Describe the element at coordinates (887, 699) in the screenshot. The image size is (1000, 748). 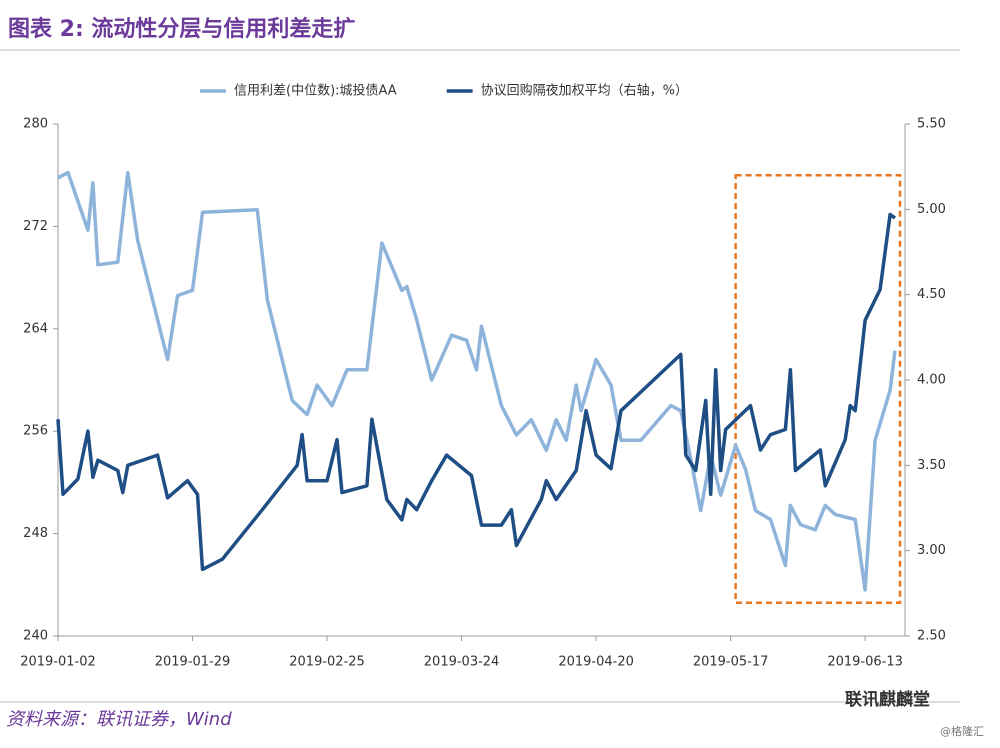
I see `watermark: 联讯麒麟堂` at that location.